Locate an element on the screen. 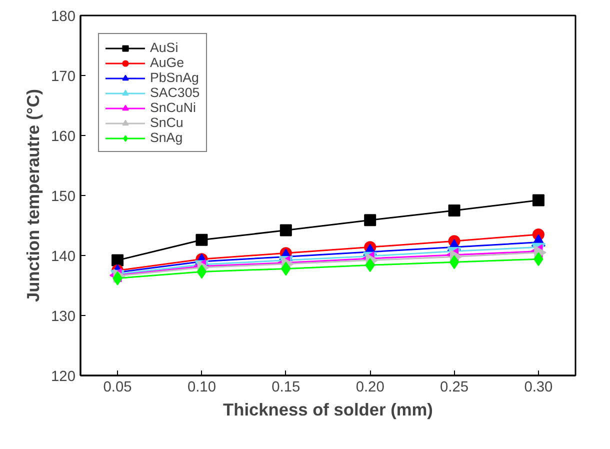  legend-label: AuSi is located at coordinates (164, 47).